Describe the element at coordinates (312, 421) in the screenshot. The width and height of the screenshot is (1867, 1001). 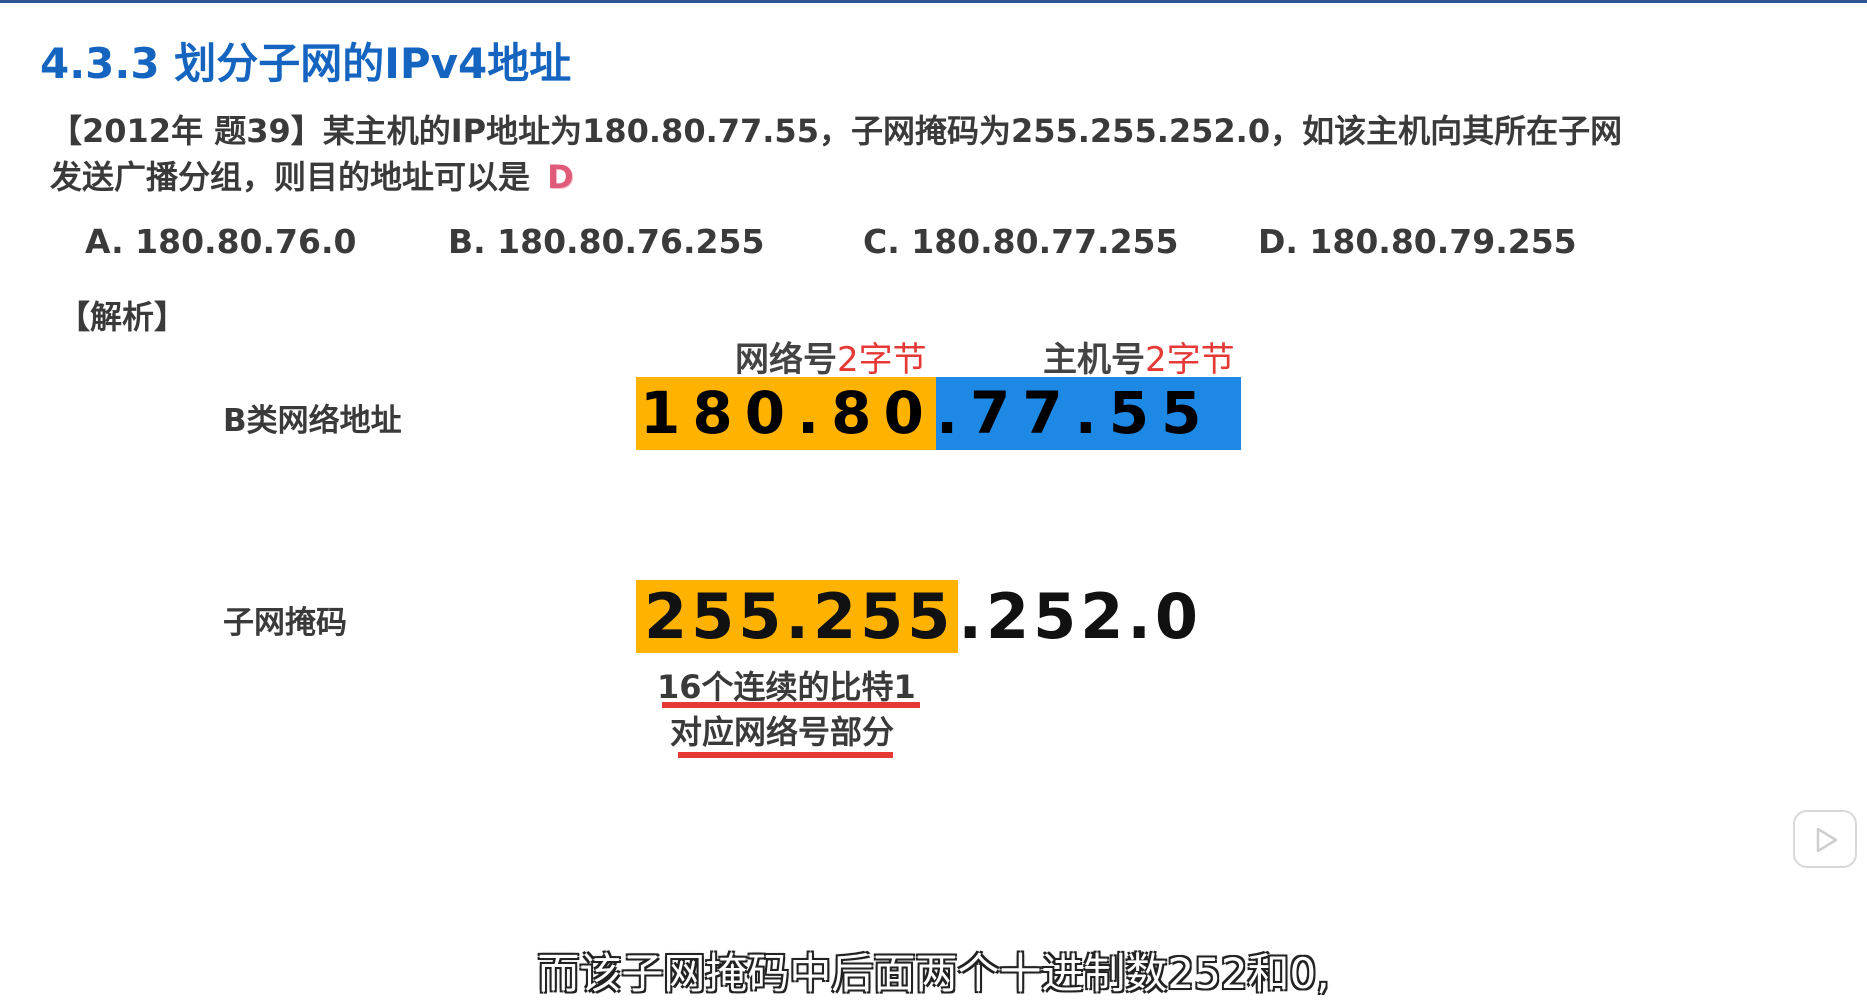
I see `class-b-address-label: B类网络地址` at that location.